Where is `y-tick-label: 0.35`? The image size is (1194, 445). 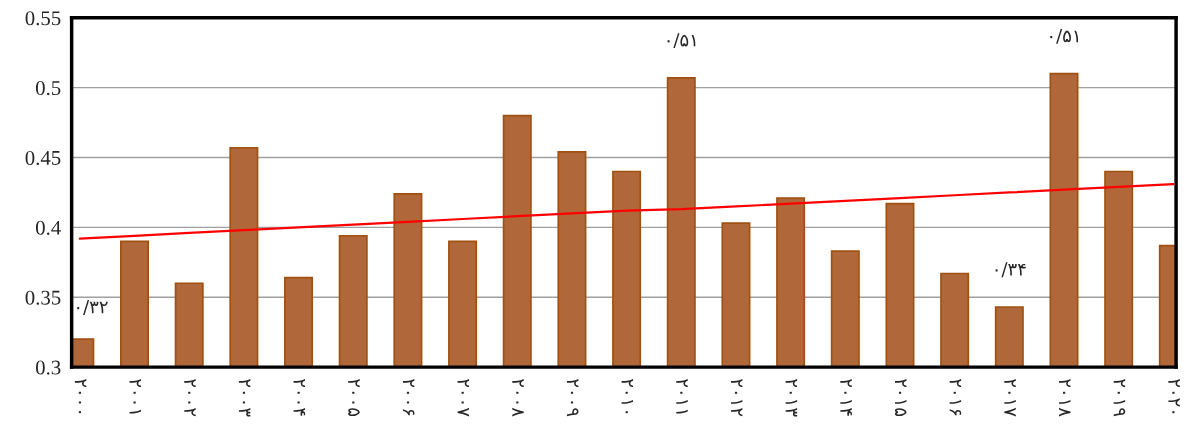
y-tick-label: 0.35 is located at coordinates (43, 297).